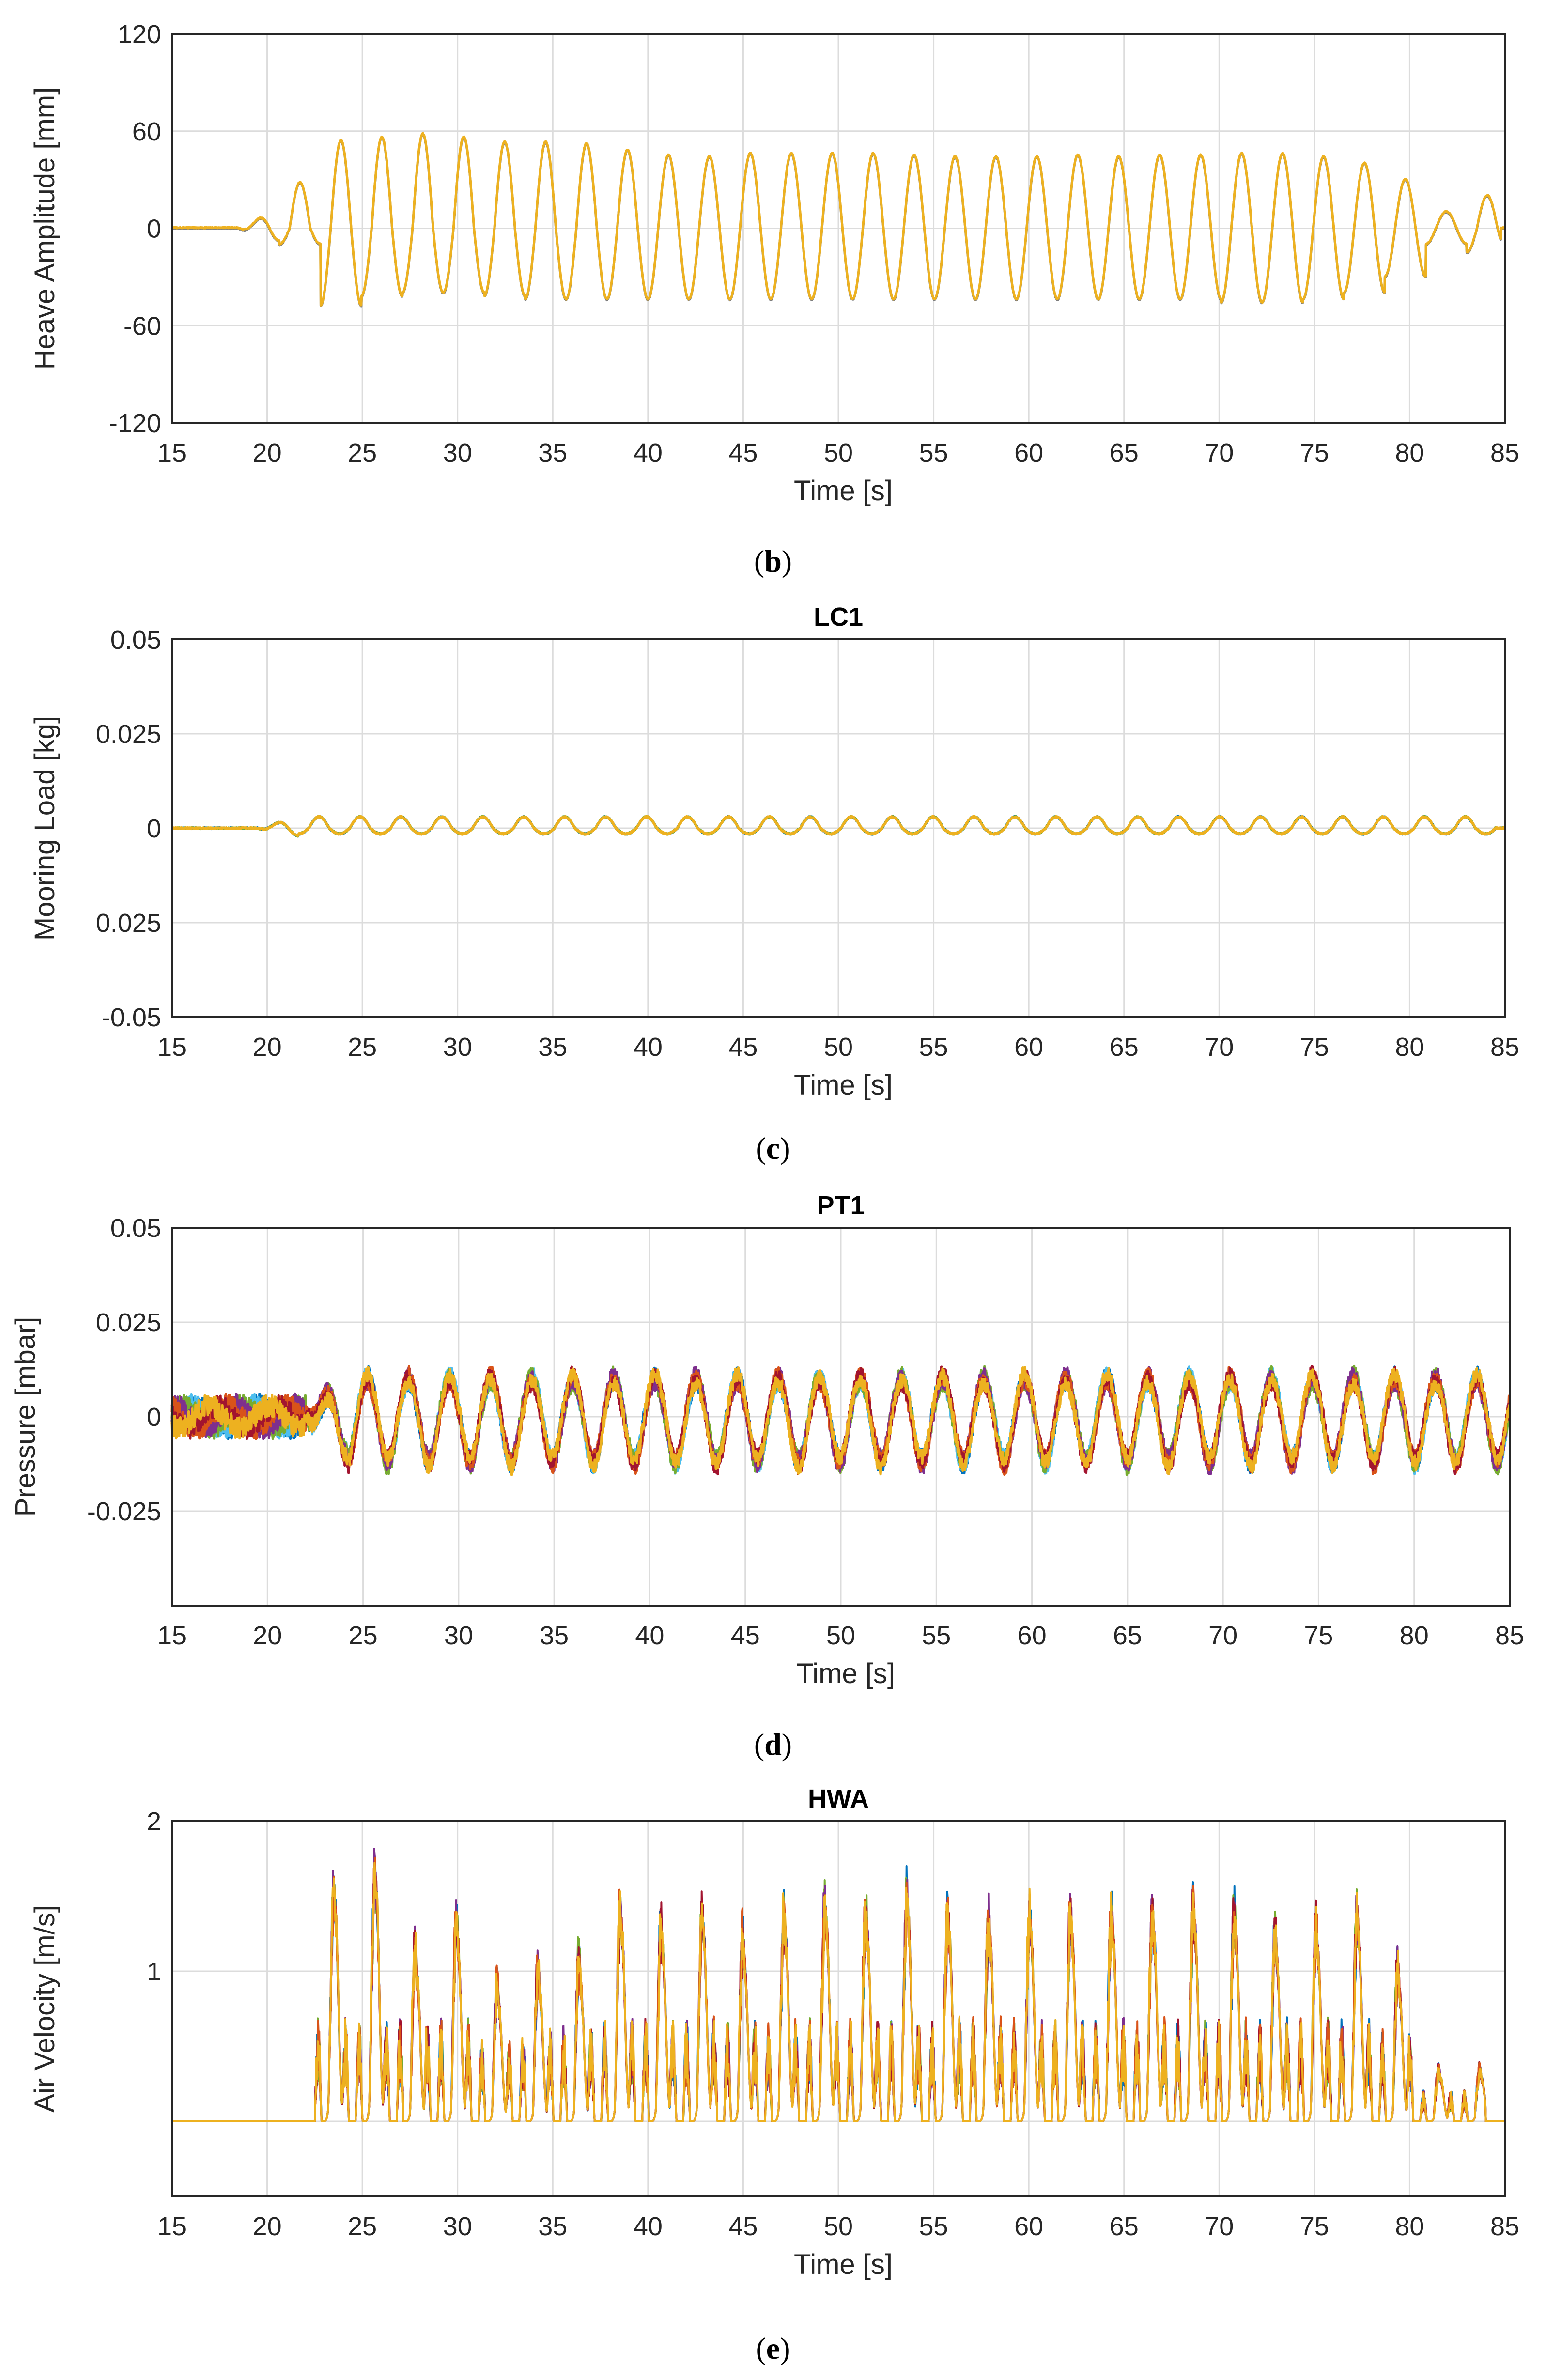 This screenshot has width=1546, height=2380. What do you see at coordinates (45, 228) in the screenshot?
I see `y-axis-label: Heave Amplitude [mm]` at bounding box center [45, 228].